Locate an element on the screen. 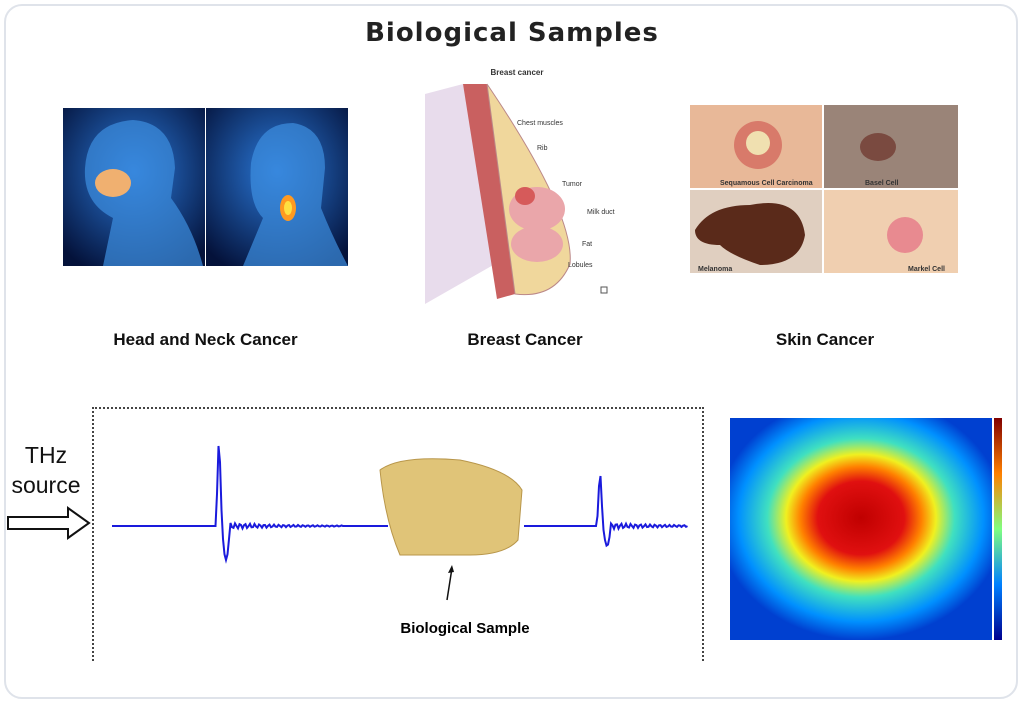 The image size is (1024, 705). heatmap-image is located at coordinates (861, 529).